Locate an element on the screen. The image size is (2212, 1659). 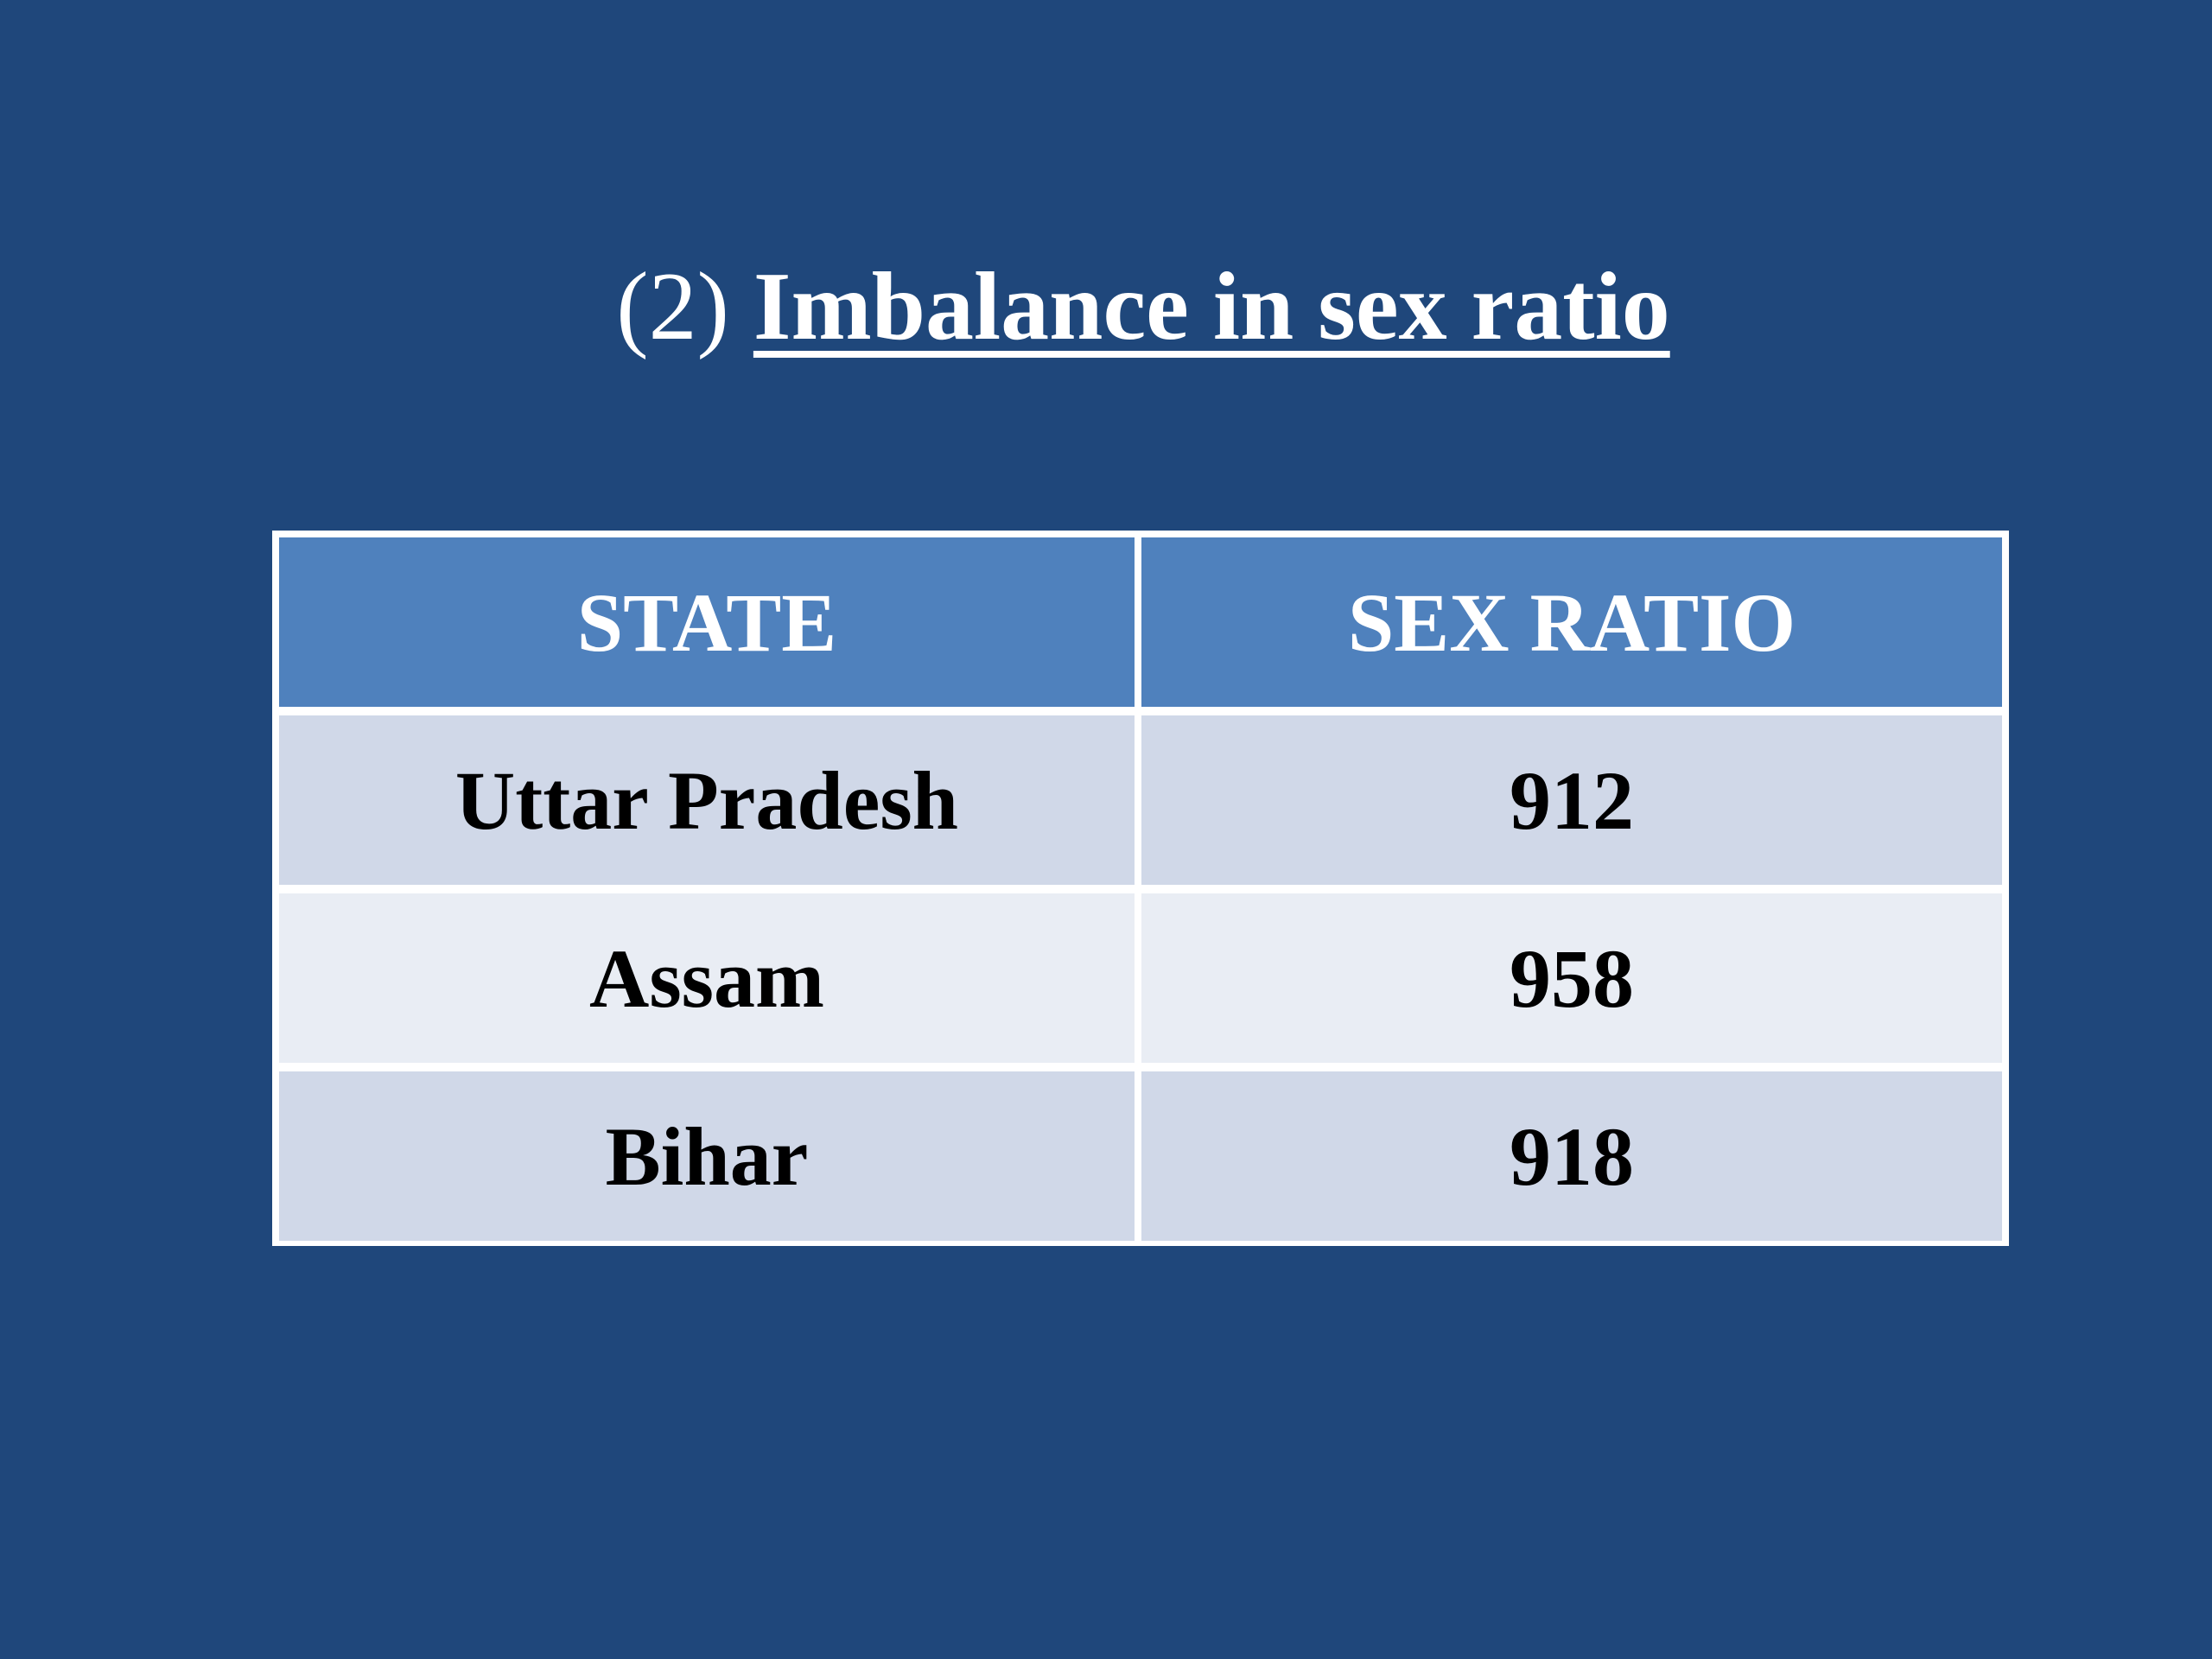
title-text: Imbalance in sex ratio is located at coordinates (1211, 306).